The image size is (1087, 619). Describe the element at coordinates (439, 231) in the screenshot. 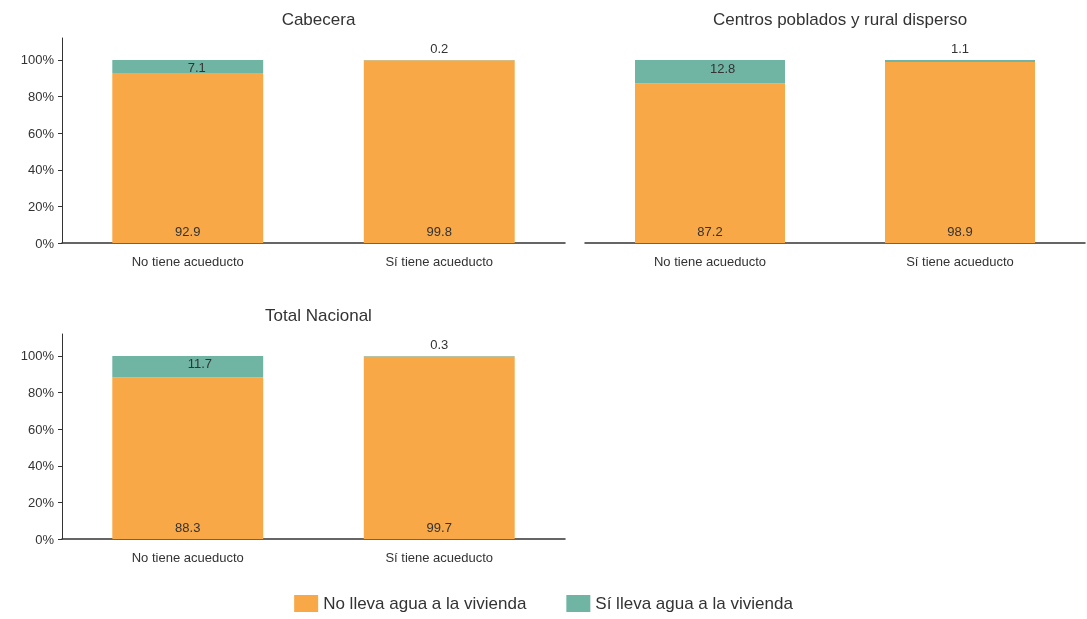

I see `data-label: 99.8` at that location.